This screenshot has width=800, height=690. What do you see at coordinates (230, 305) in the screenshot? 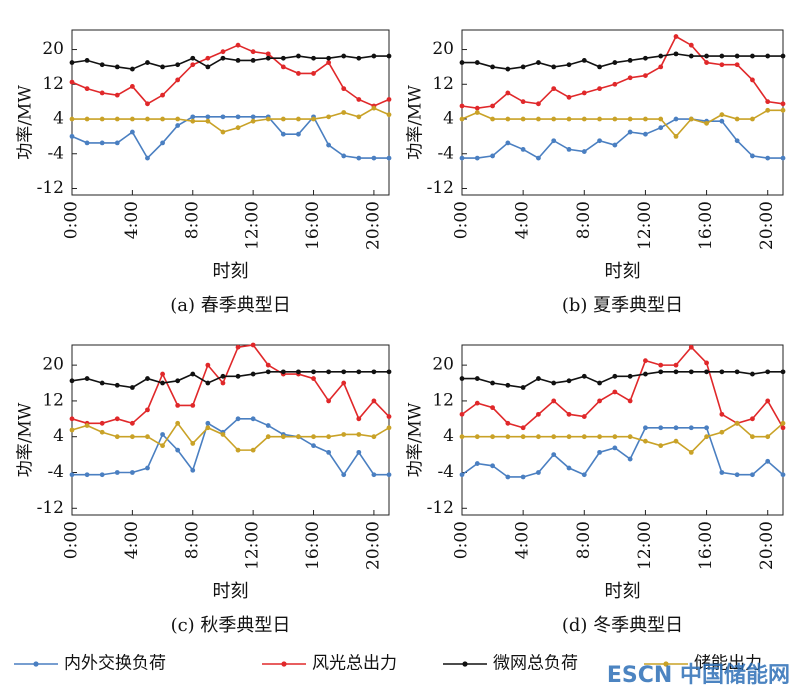
I see `caption: (a) 春季典型日` at bounding box center [230, 305].